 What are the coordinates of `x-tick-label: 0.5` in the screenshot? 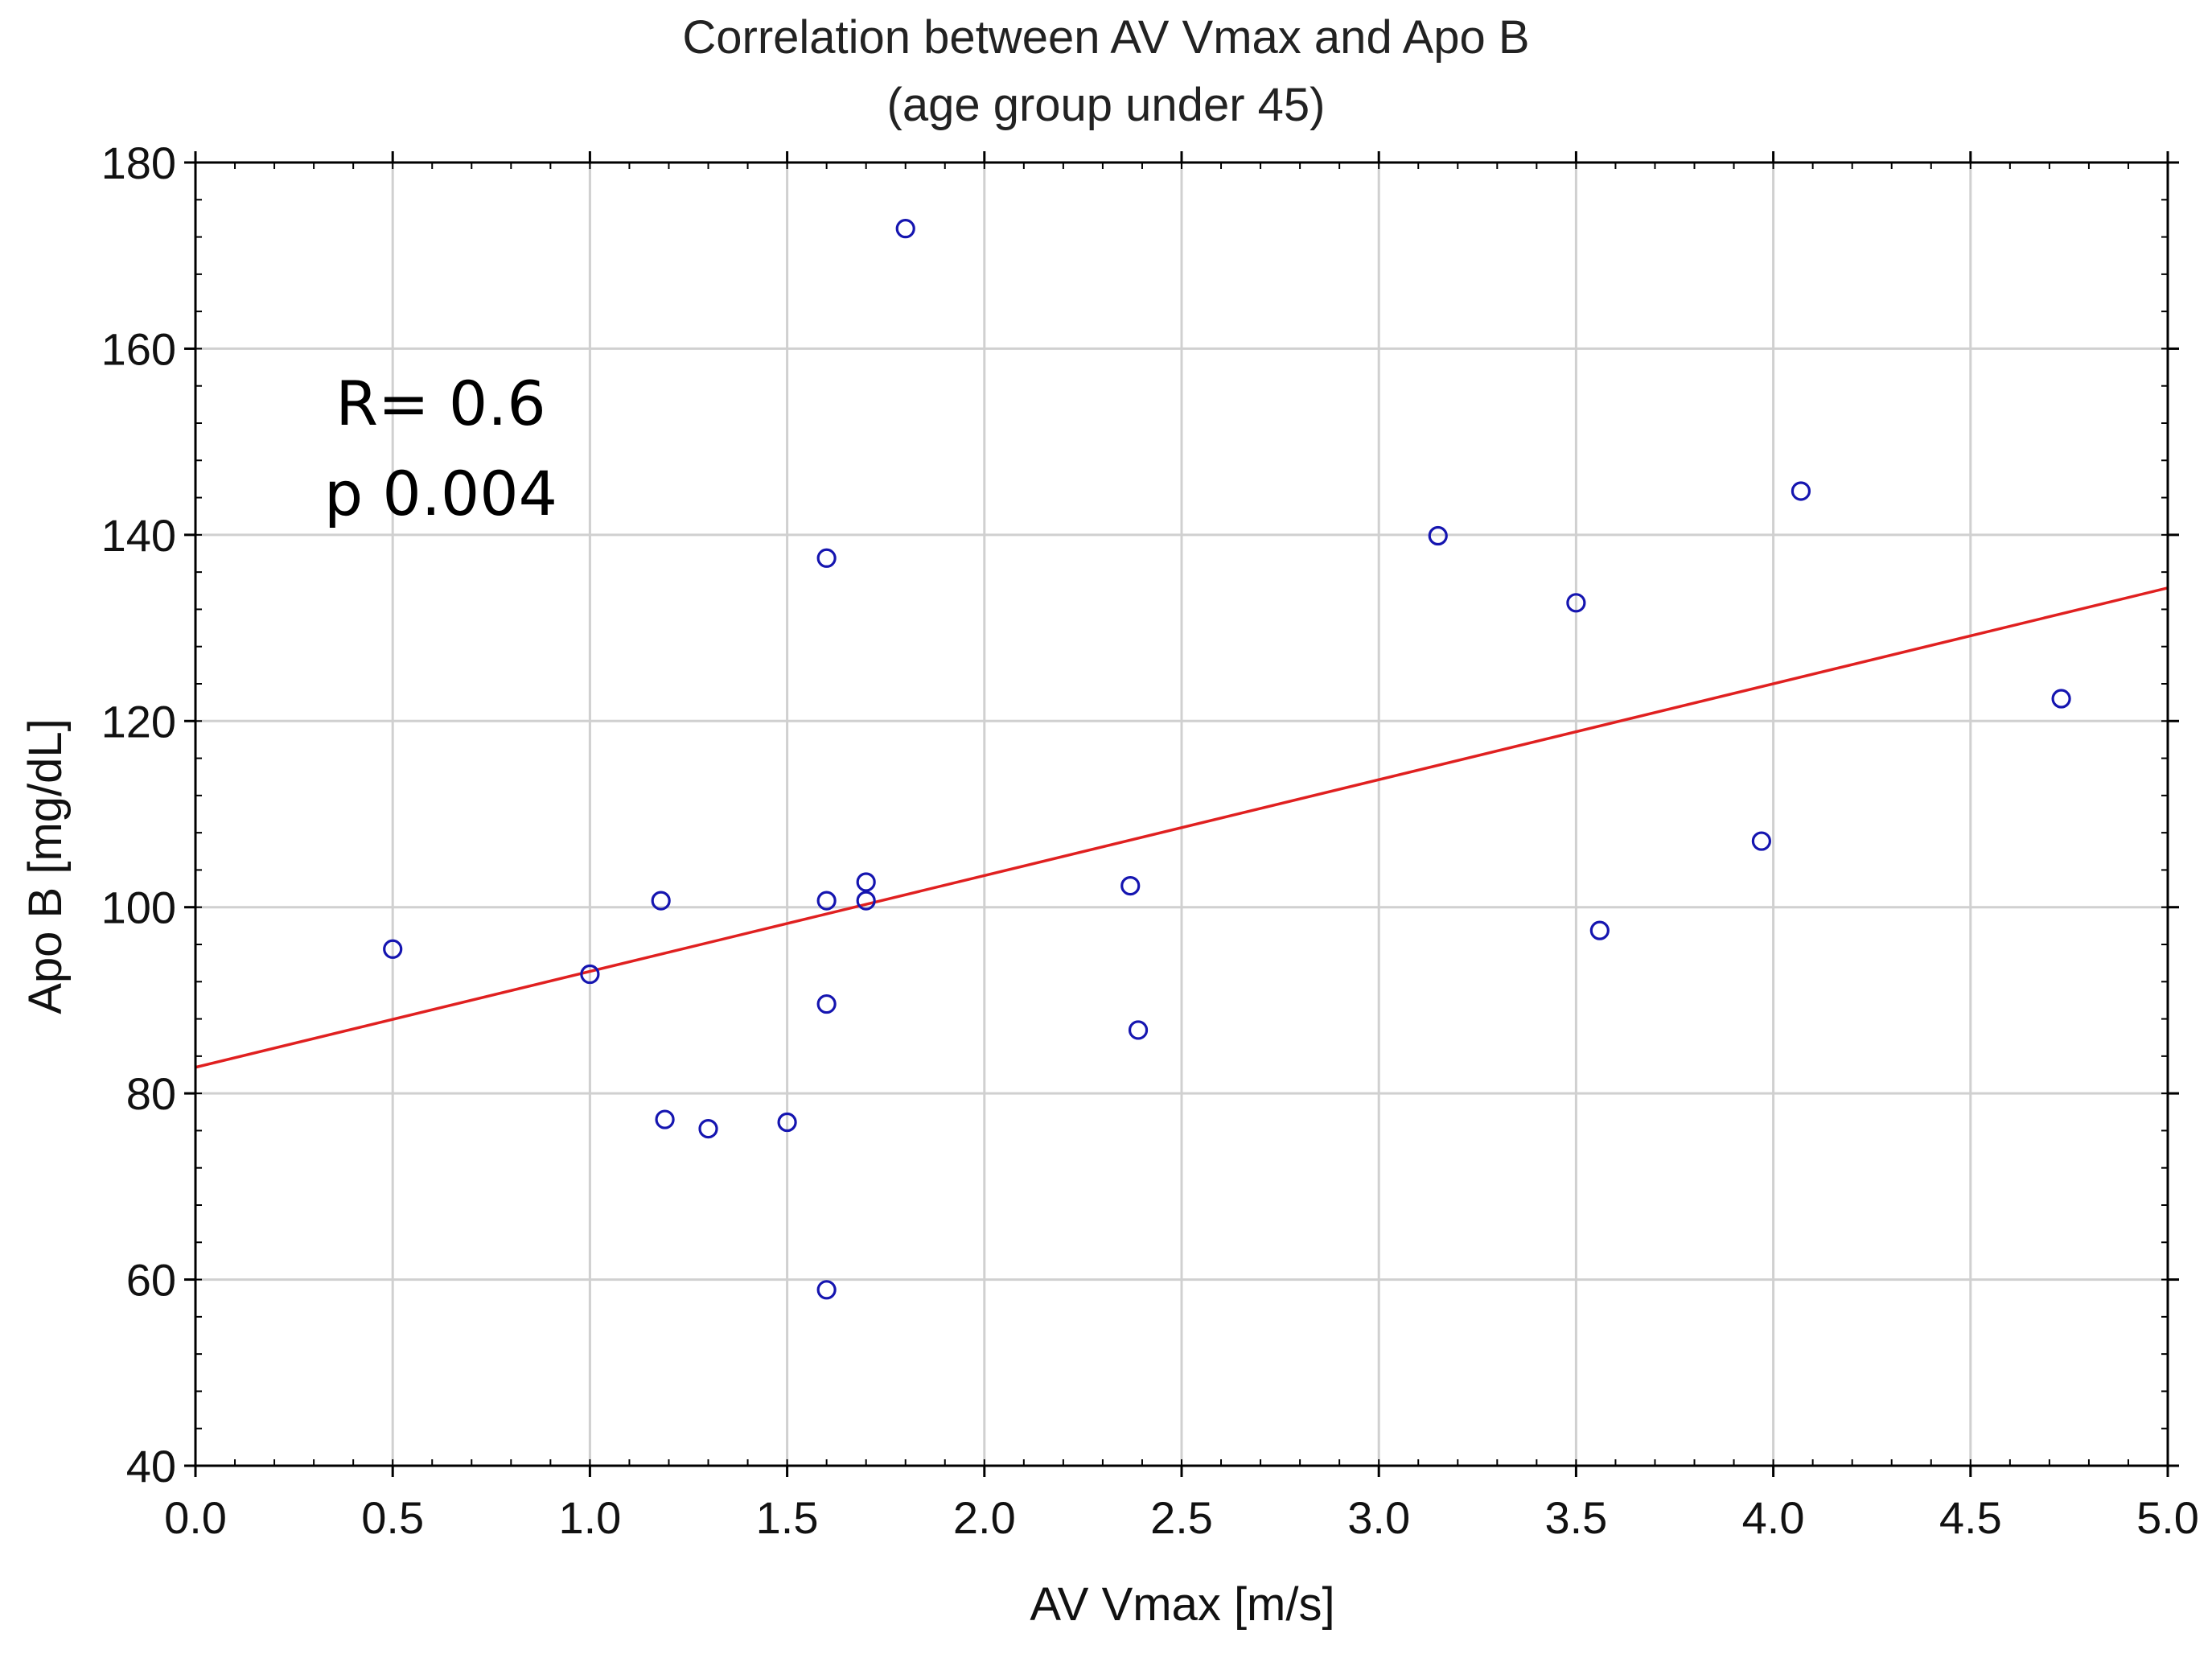 It's located at (392, 1517).